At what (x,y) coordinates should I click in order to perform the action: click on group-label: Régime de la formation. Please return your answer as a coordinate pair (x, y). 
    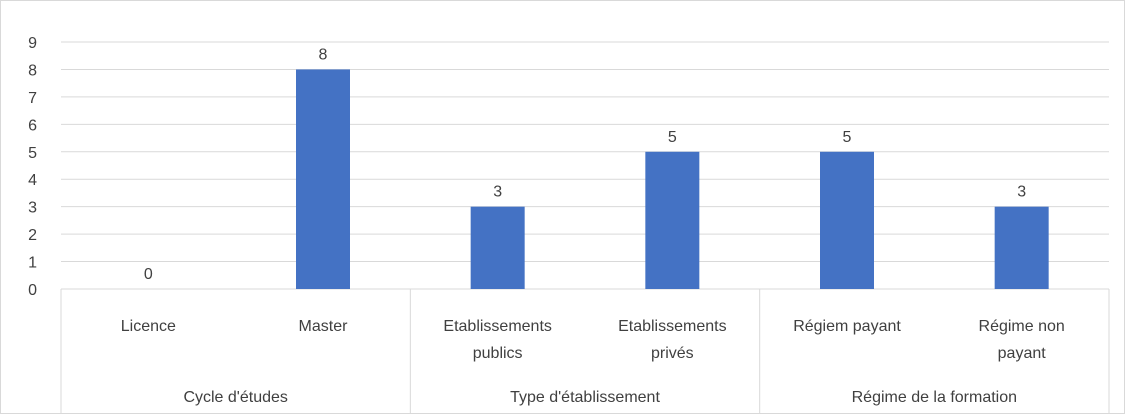
    Looking at the image, I should click on (934, 397).